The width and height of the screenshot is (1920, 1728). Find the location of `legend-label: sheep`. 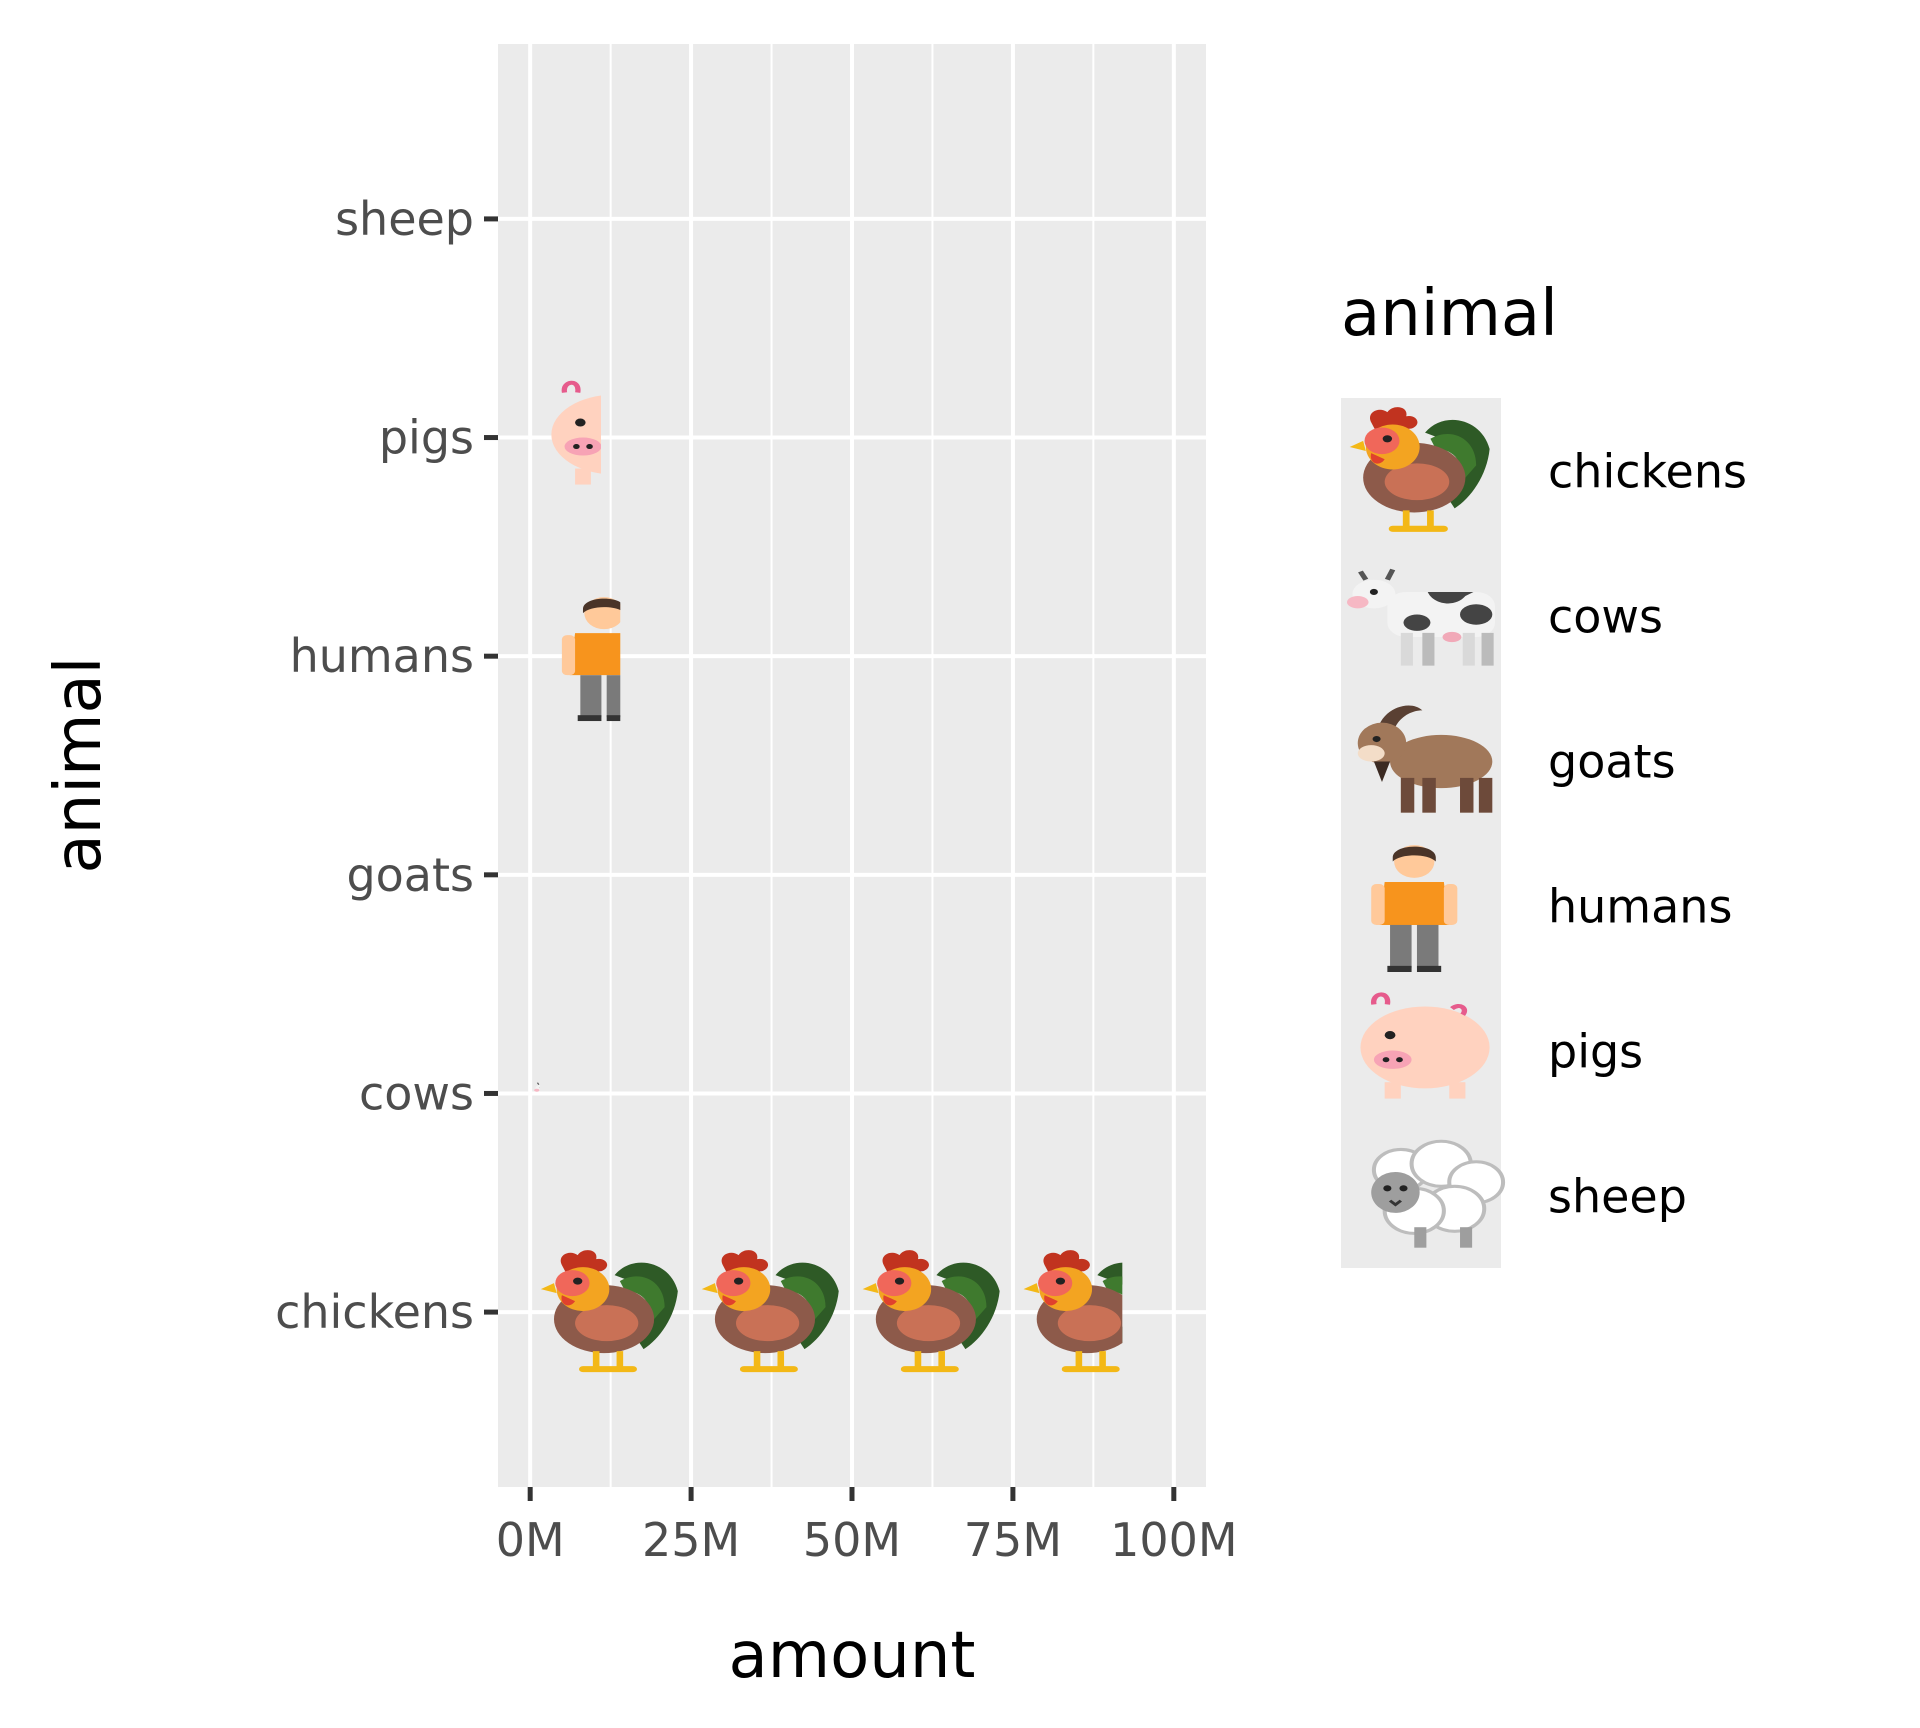

legend-label: sheep is located at coordinates (1617, 1197).